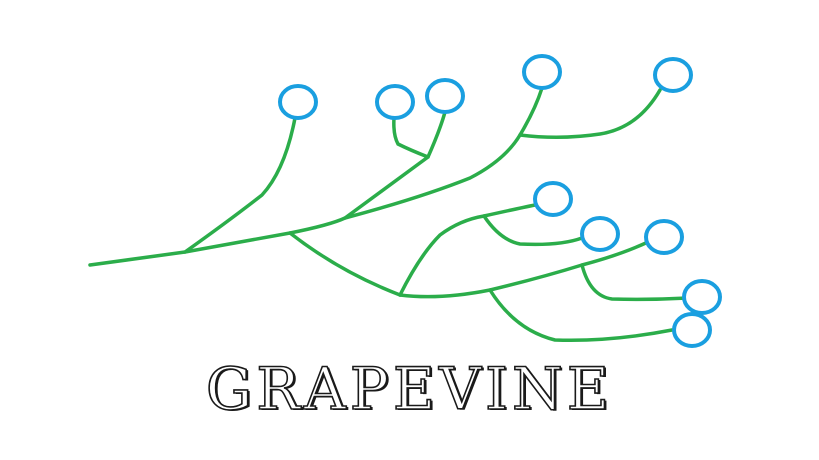  What do you see at coordinates (409, 389) in the screenshot?
I see `brand-wordmark: GRAPEVINE` at bounding box center [409, 389].